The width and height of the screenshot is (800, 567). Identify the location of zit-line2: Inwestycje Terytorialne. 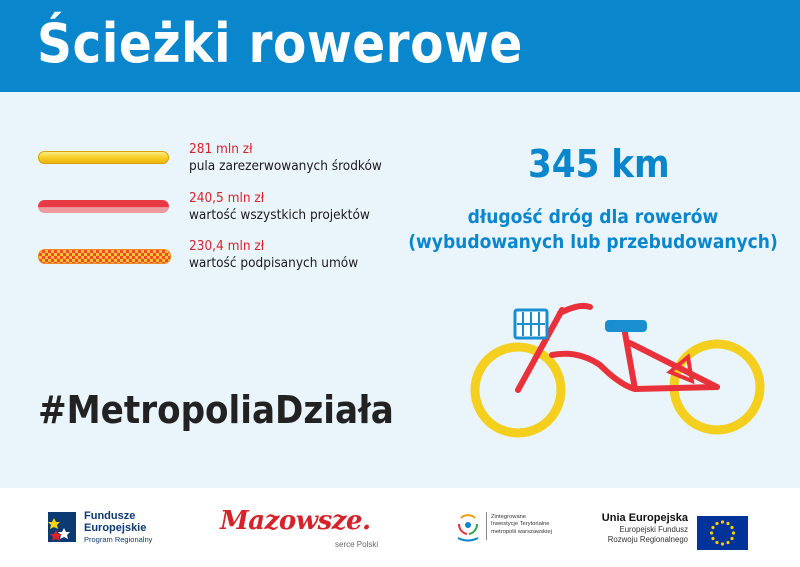
(520, 524).